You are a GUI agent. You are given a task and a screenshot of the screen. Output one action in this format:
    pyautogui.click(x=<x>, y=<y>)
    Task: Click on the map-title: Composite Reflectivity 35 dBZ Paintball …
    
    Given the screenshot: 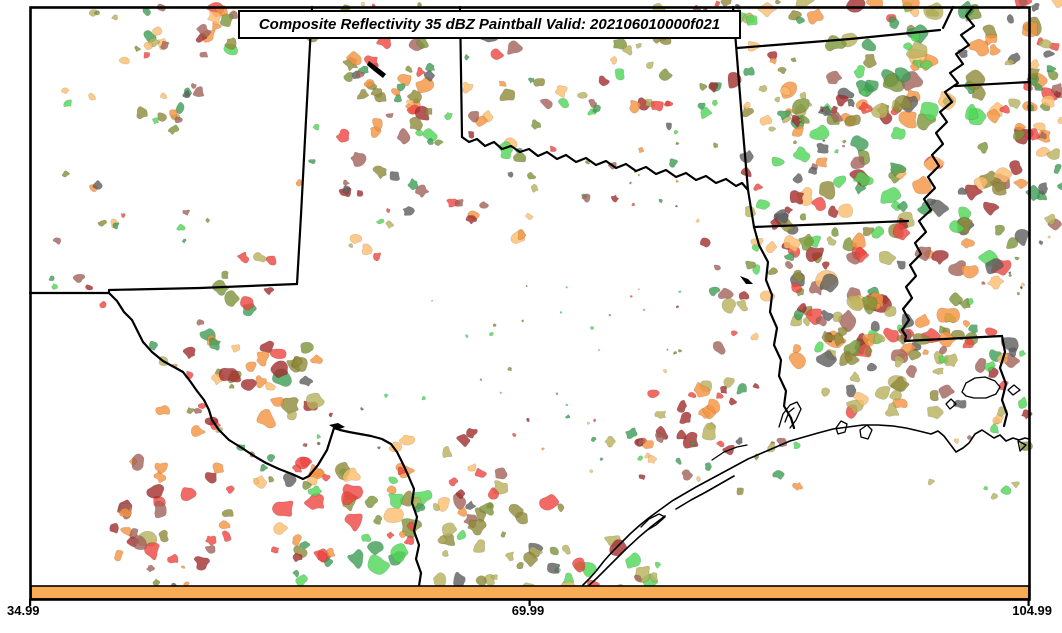 What is the action you would take?
    pyautogui.click(x=489, y=24)
    